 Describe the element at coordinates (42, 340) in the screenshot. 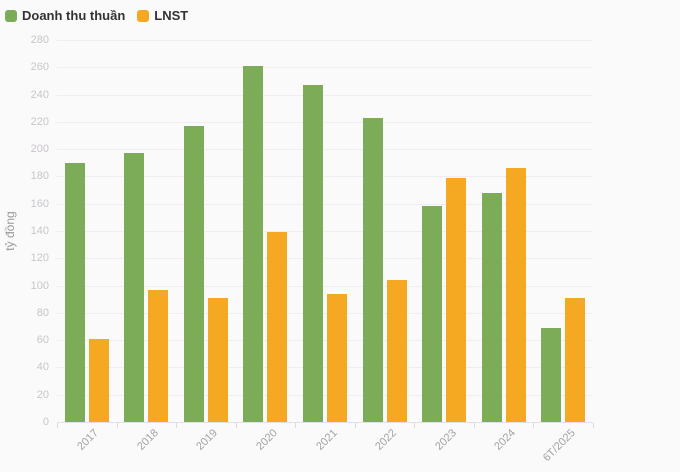

I see `y-axis-tick-label: 60` at that location.